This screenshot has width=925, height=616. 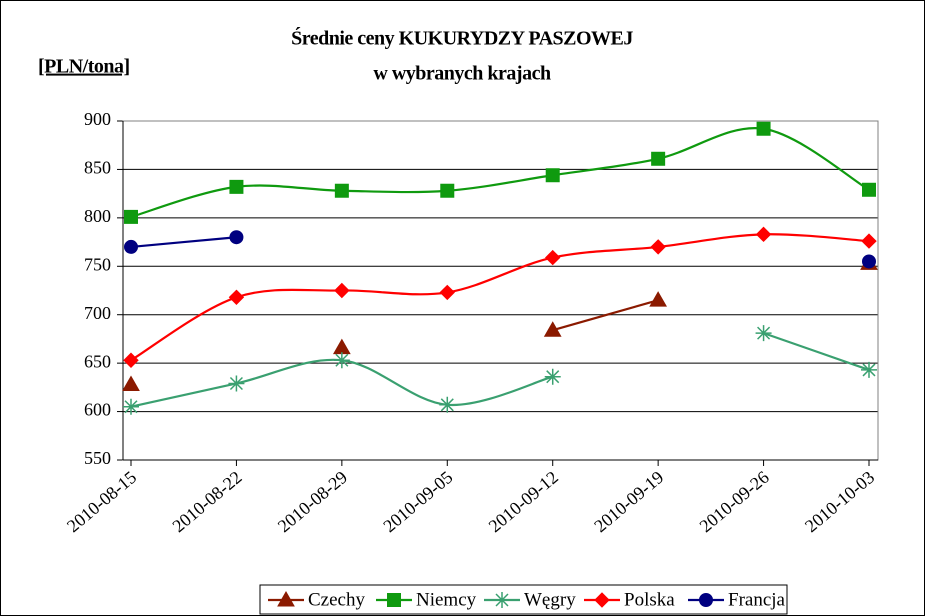 What do you see at coordinates (97, 216) in the screenshot?
I see `y-tick-label: 800` at bounding box center [97, 216].